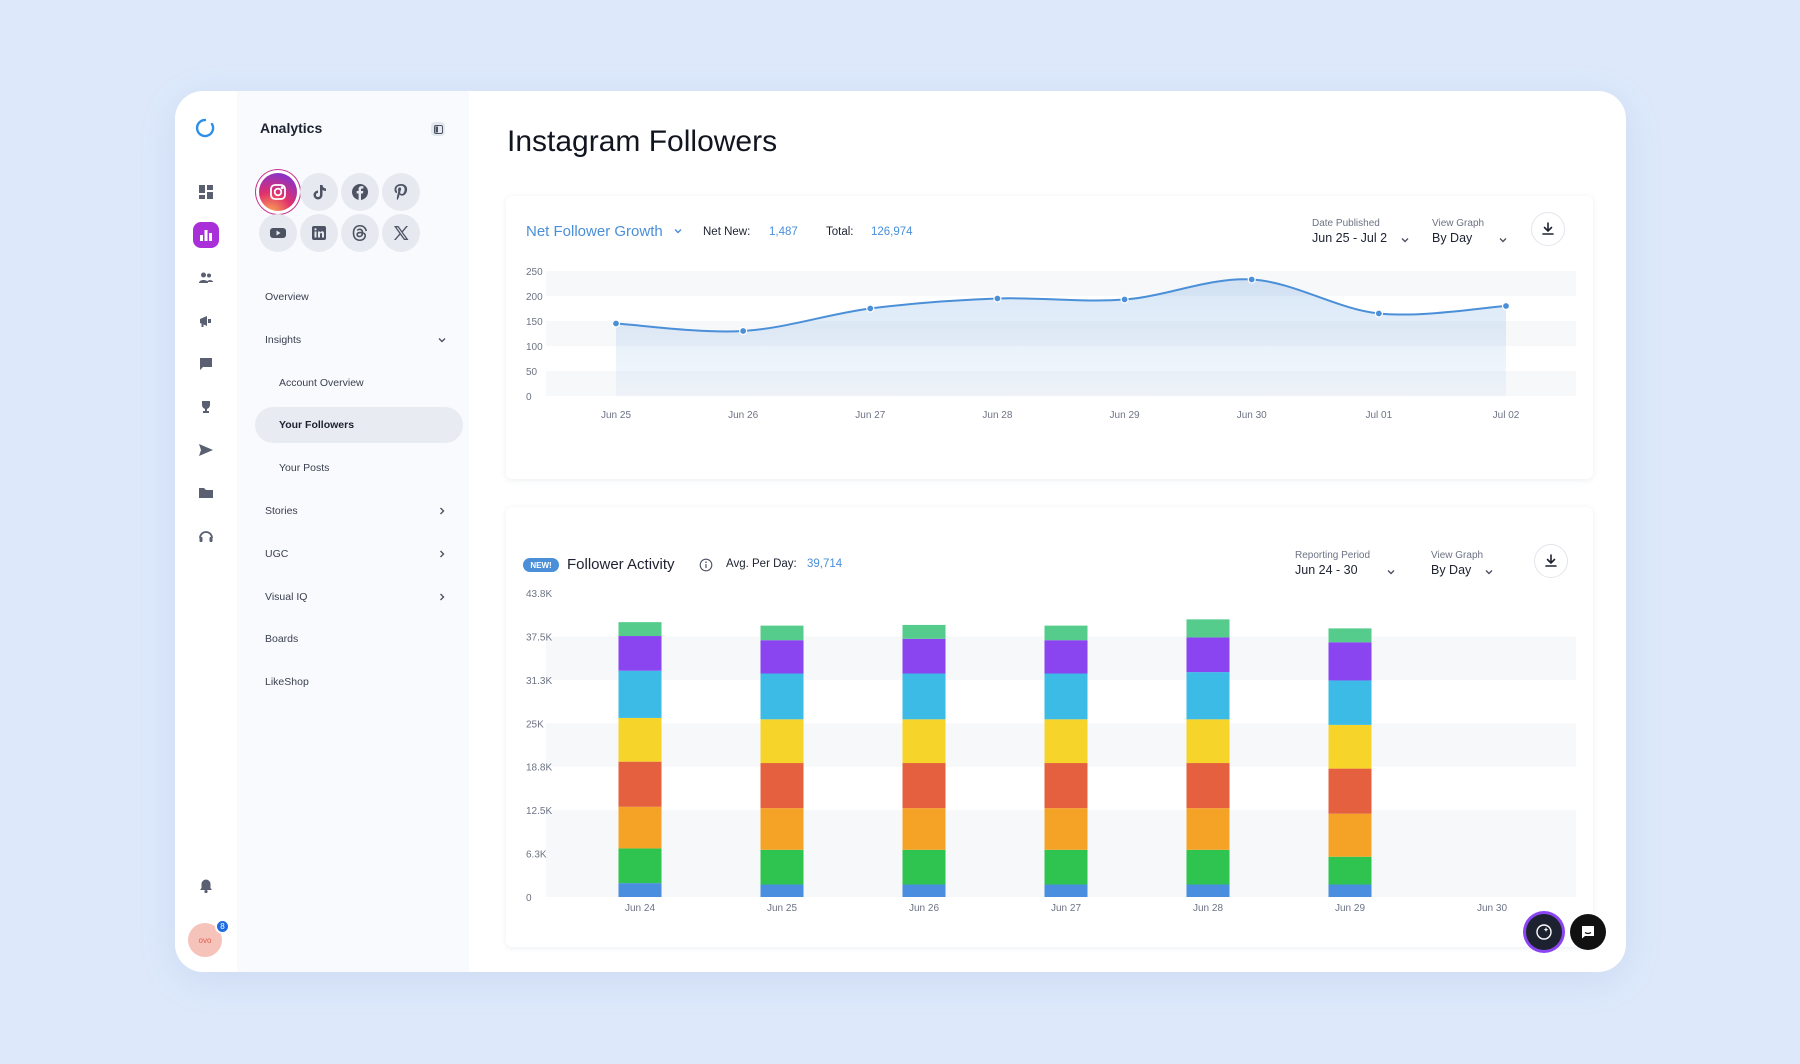 The height and width of the screenshot is (1064, 1800). I want to click on nav-account-overview: Account Overview, so click(359, 383).